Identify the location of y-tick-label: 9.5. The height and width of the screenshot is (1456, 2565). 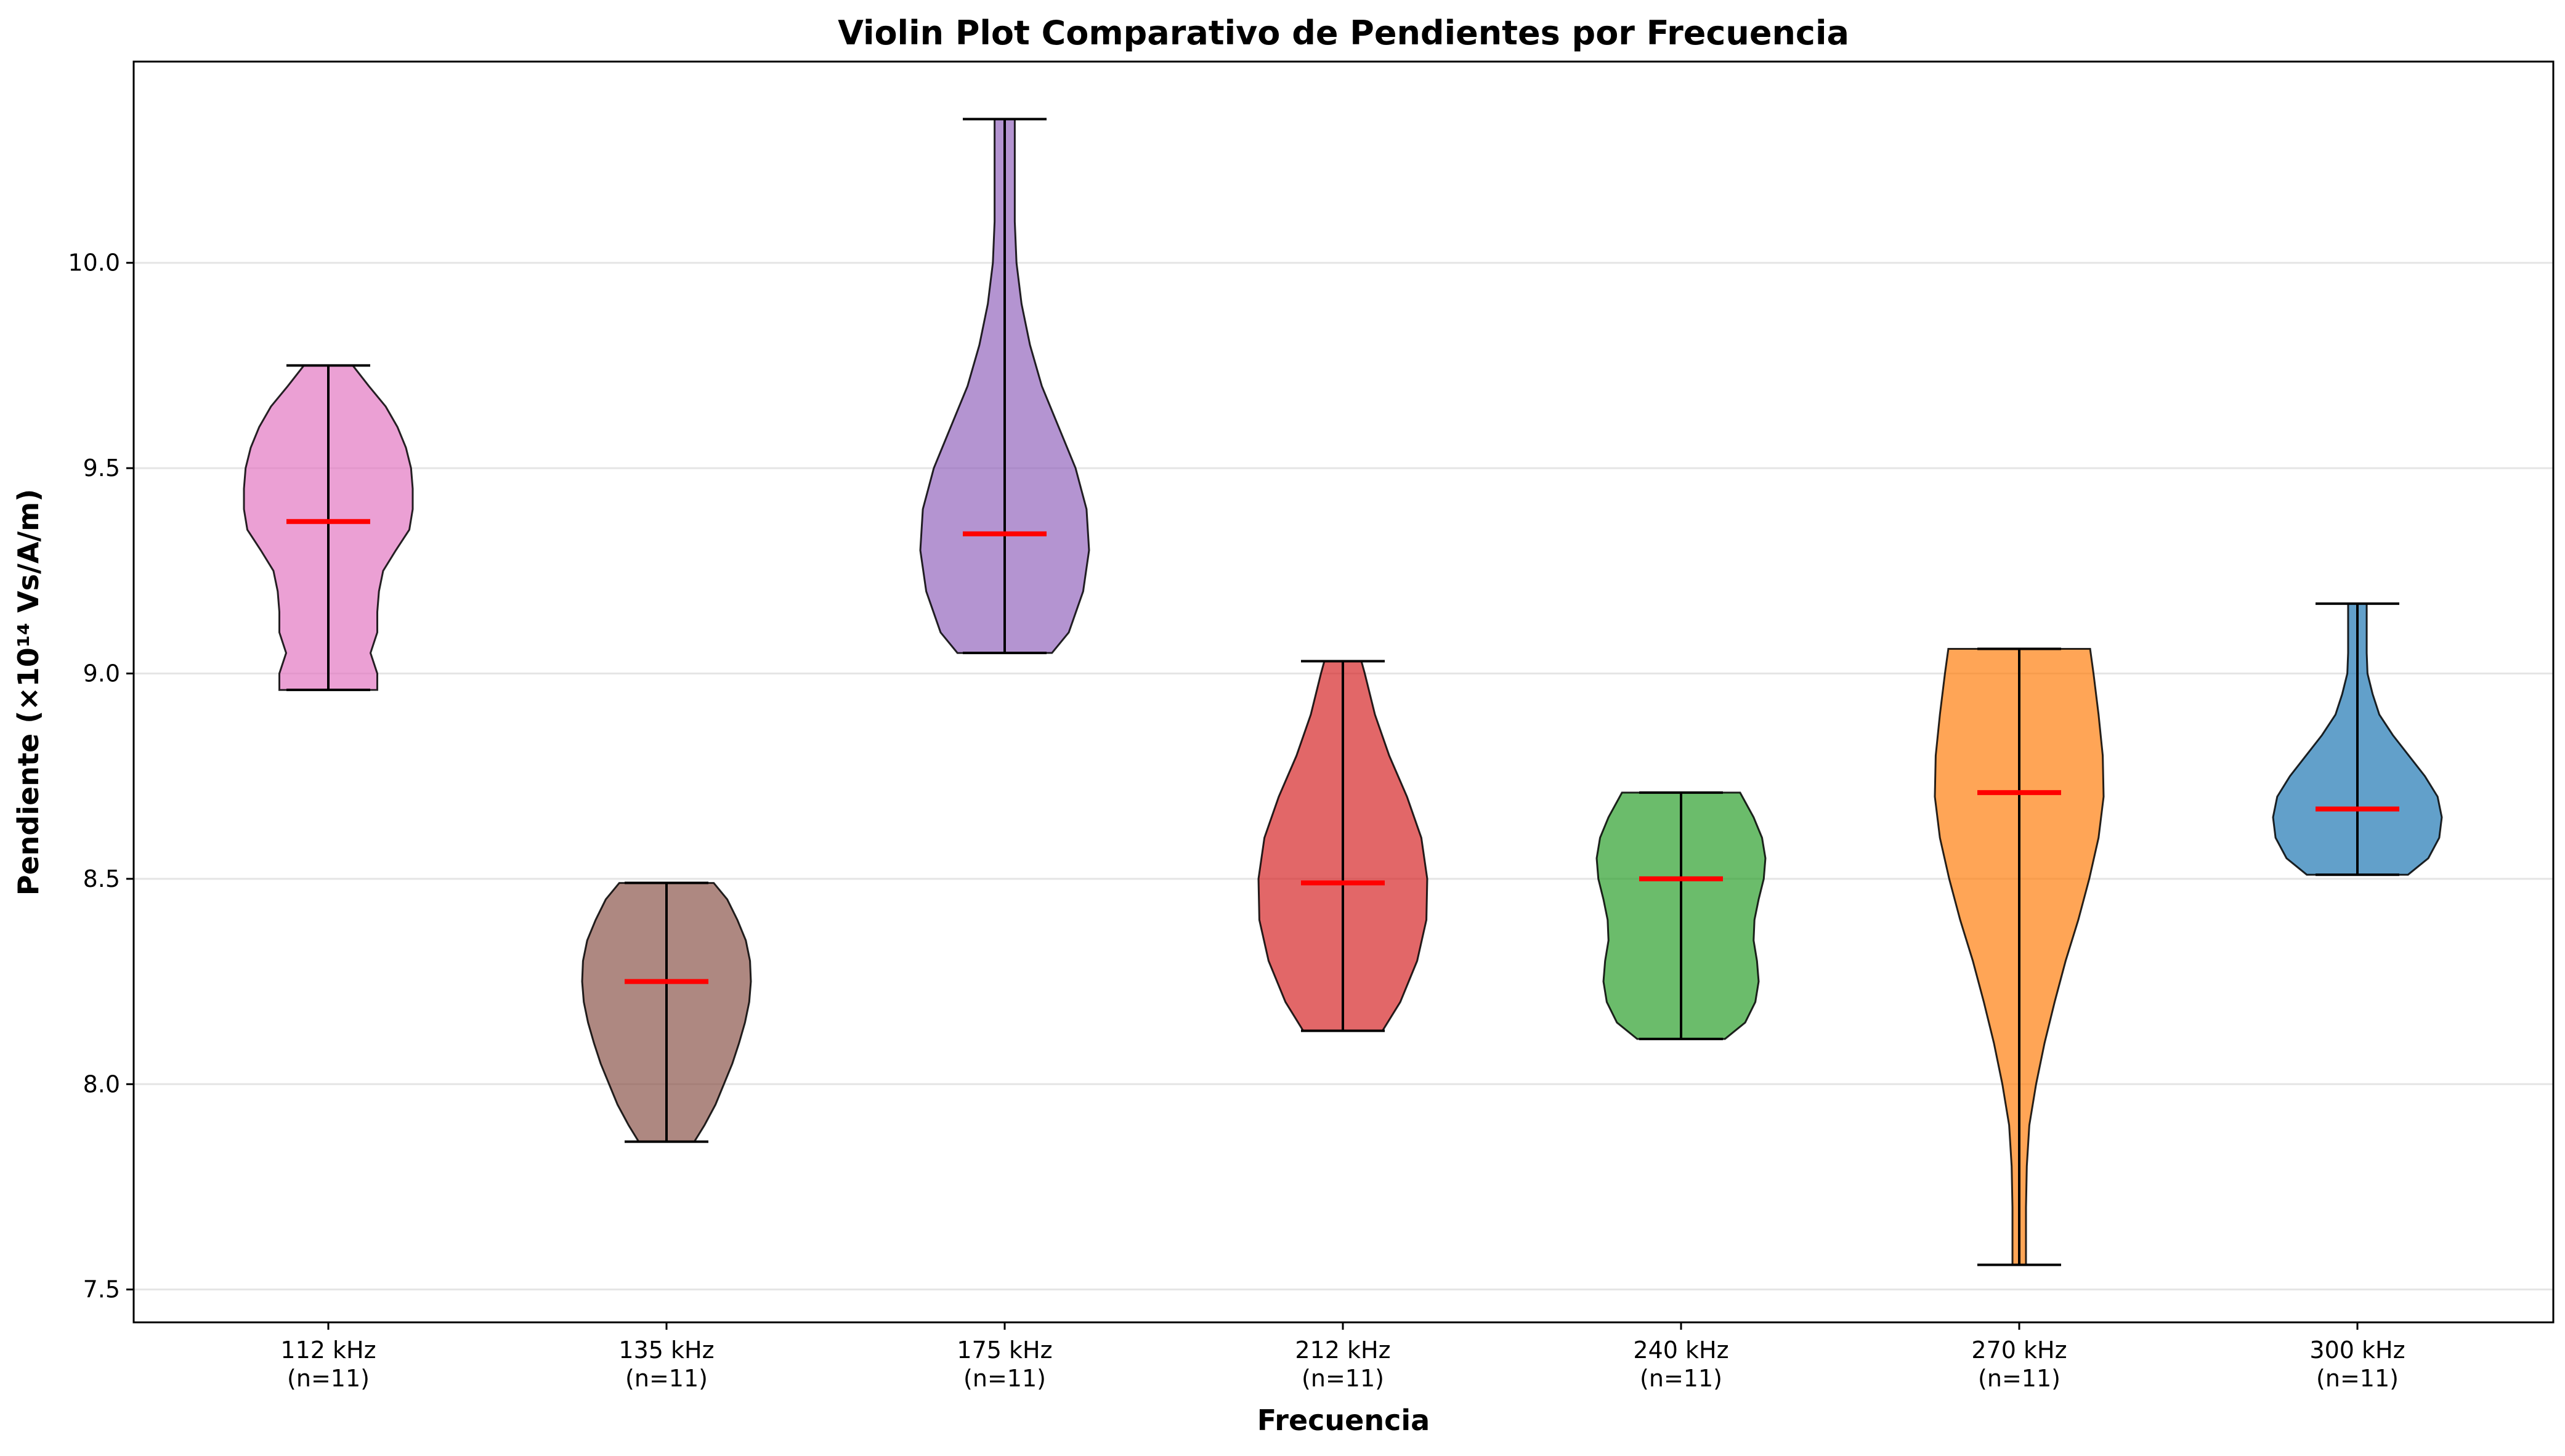
(101, 469).